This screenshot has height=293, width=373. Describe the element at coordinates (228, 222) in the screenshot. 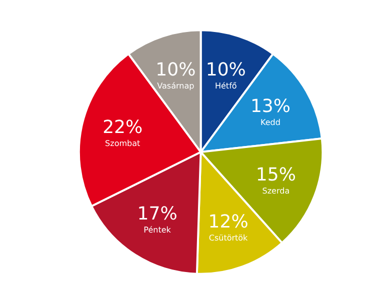

I see `data-label: 12%` at that location.